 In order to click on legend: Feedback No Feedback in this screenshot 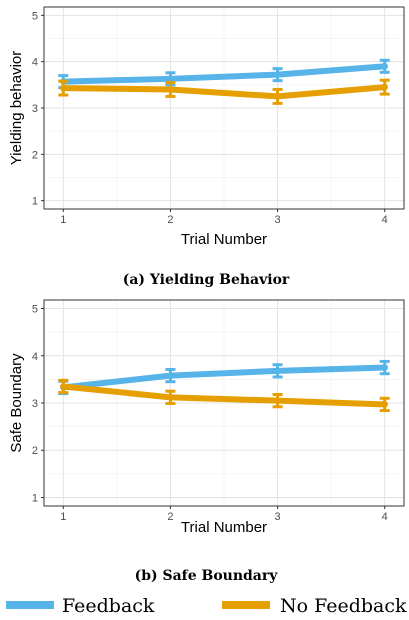, I will do `click(206, 606)`.